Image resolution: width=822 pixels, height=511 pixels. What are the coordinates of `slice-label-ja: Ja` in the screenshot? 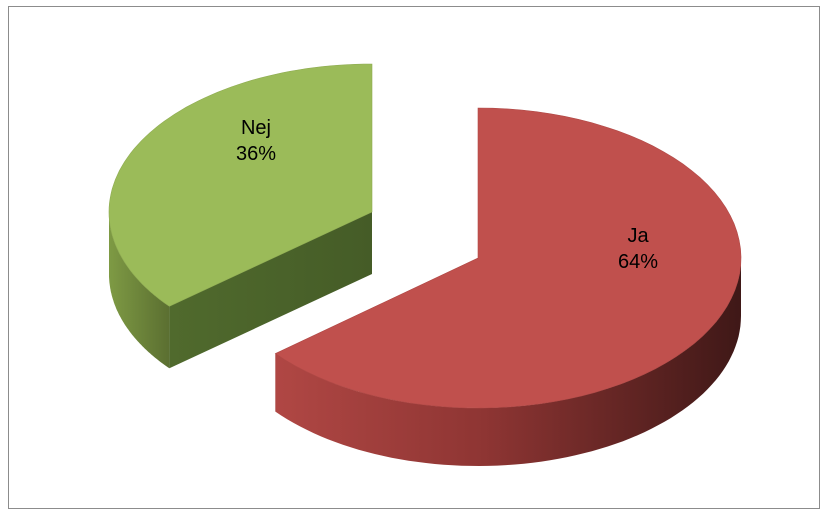 It's located at (638, 236).